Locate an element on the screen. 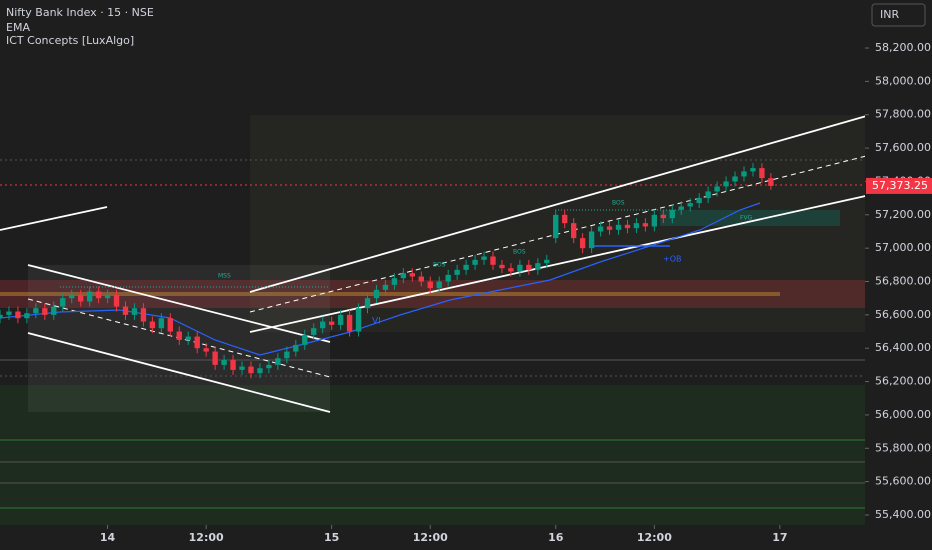  indicator-label: EMA is located at coordinates (18, 27).